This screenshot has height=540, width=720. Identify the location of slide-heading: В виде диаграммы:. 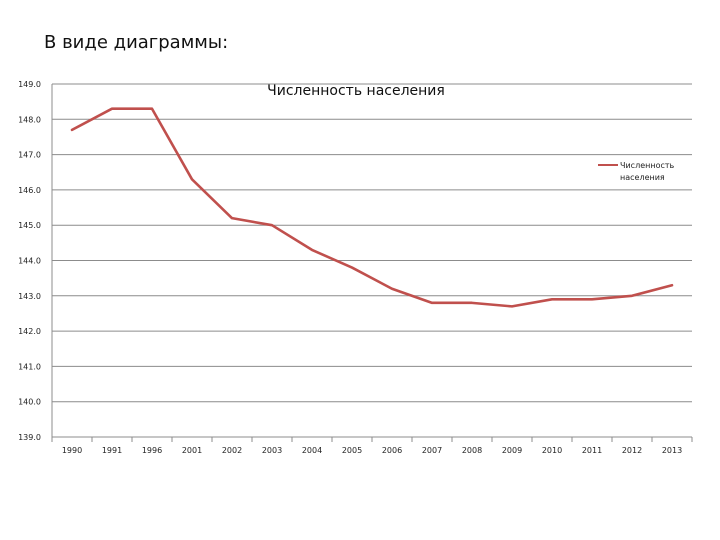
(136, 42).